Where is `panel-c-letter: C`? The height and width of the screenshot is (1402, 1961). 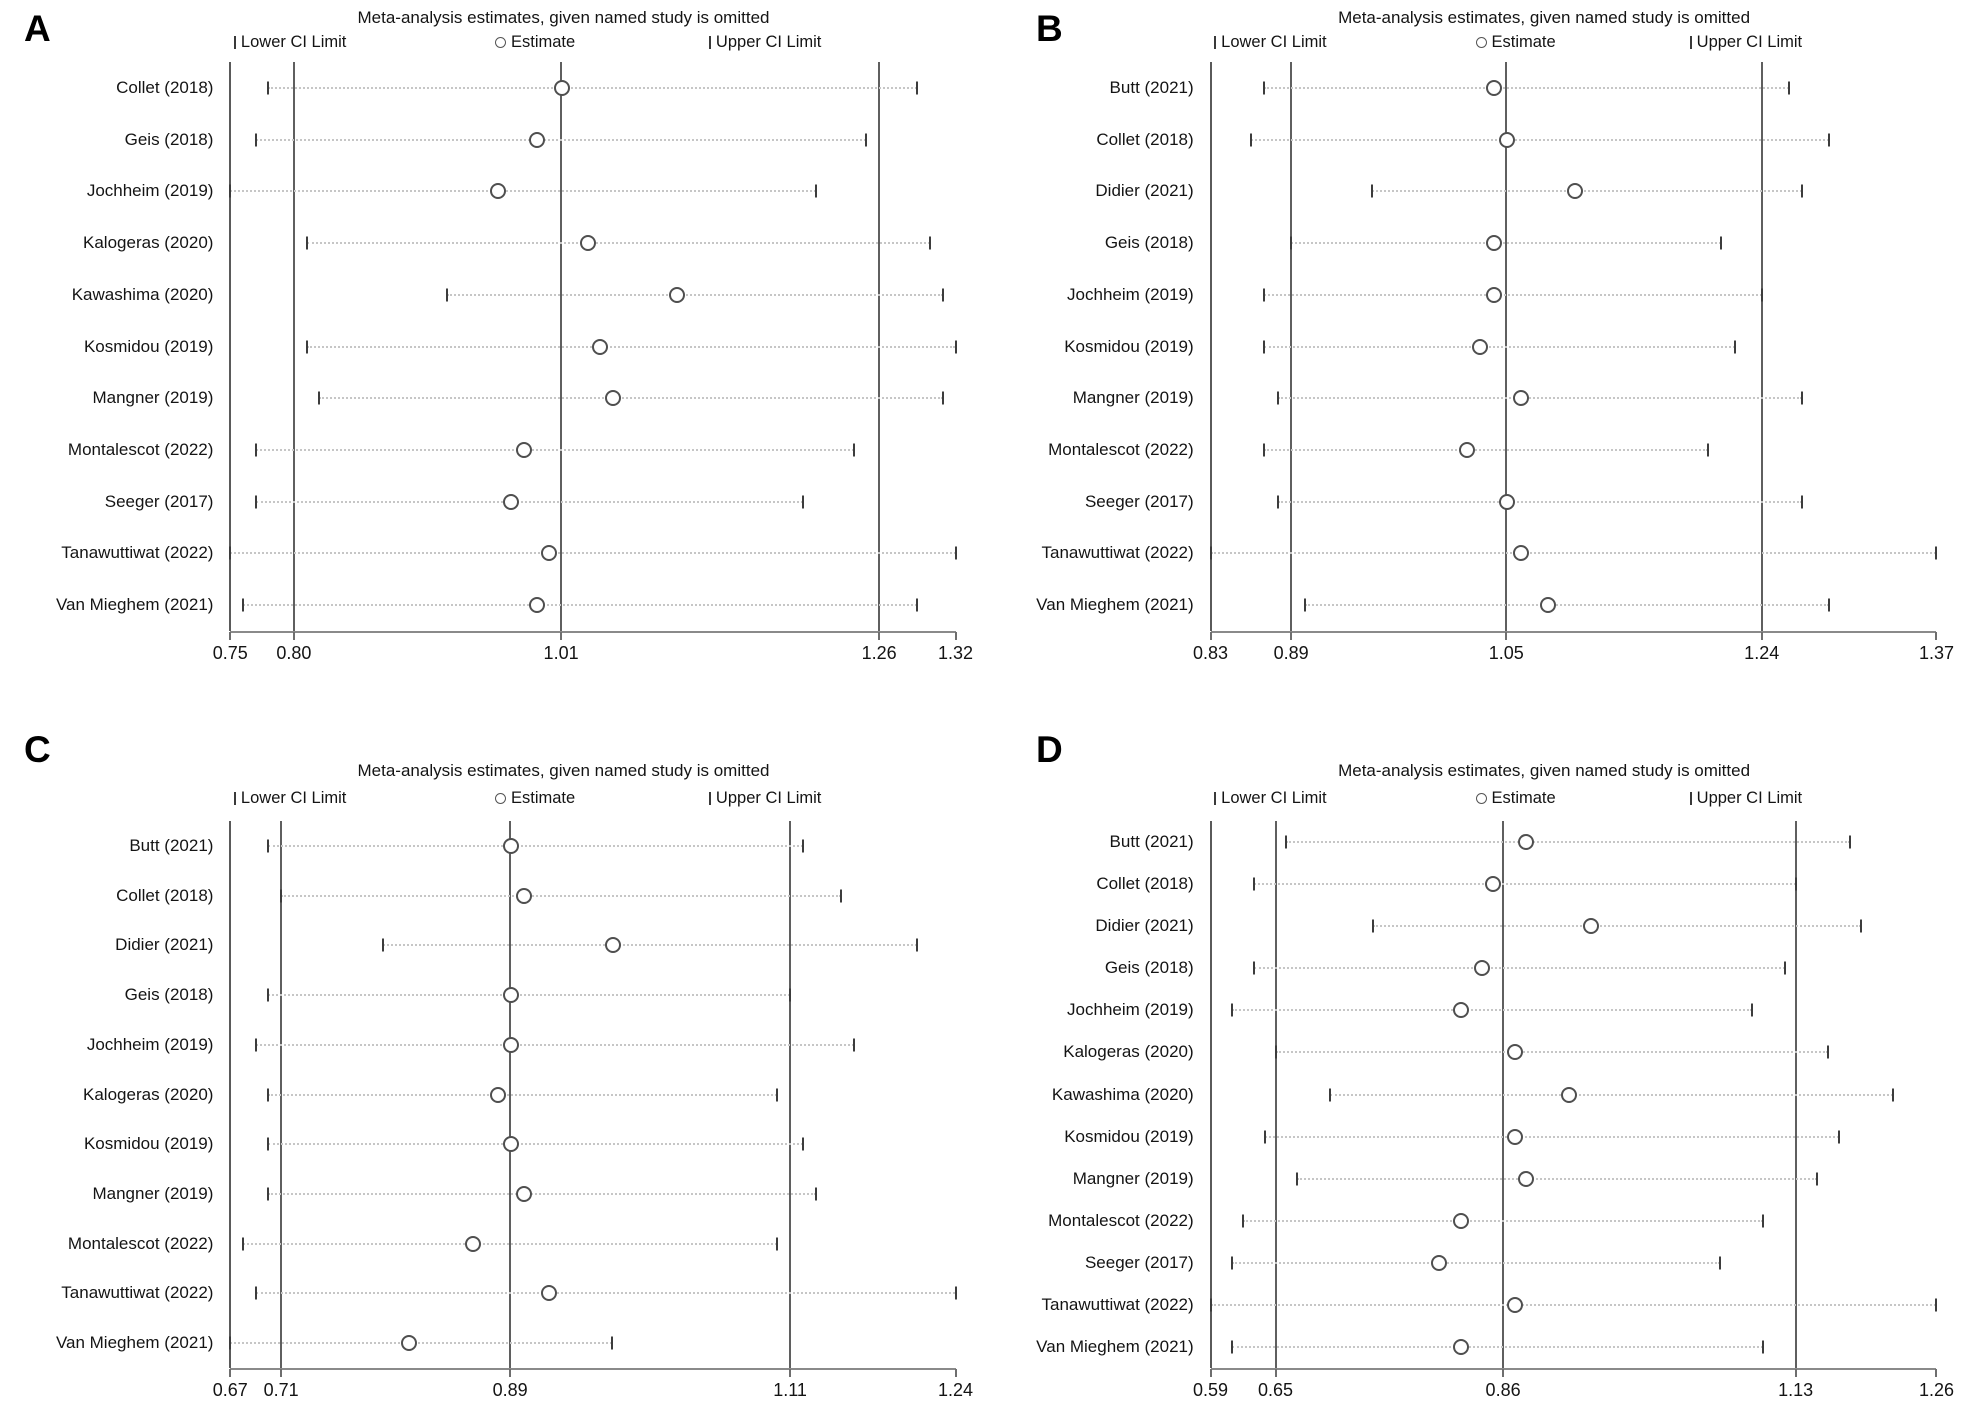 panel-c-letter: C is located at coordinates (37, 749).